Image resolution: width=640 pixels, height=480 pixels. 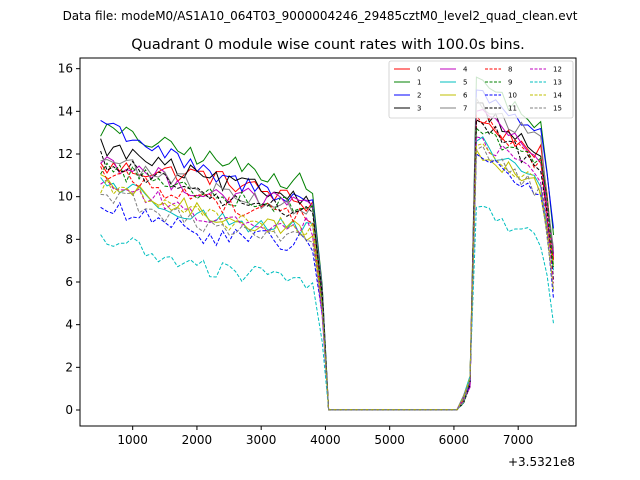 I want to click on legend-label-3: 3, so click(x=419, y=109).